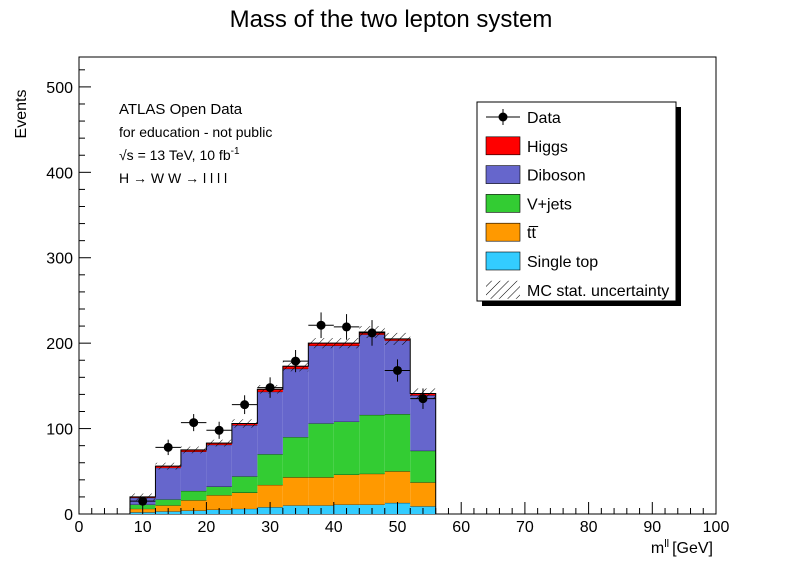  Describe the element at coordinates (525, 527) in the screenshot. I see `x-tick-label-70: 70` at that location.